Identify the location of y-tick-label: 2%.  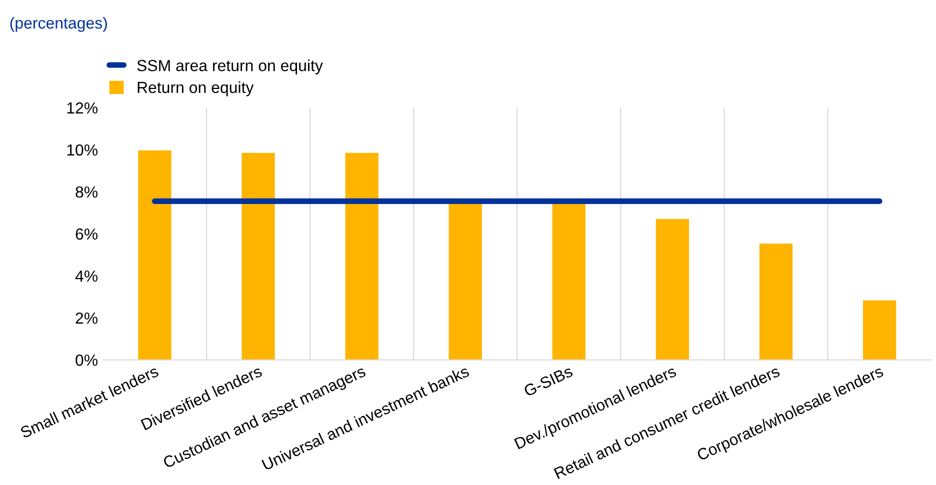
(87, 318).